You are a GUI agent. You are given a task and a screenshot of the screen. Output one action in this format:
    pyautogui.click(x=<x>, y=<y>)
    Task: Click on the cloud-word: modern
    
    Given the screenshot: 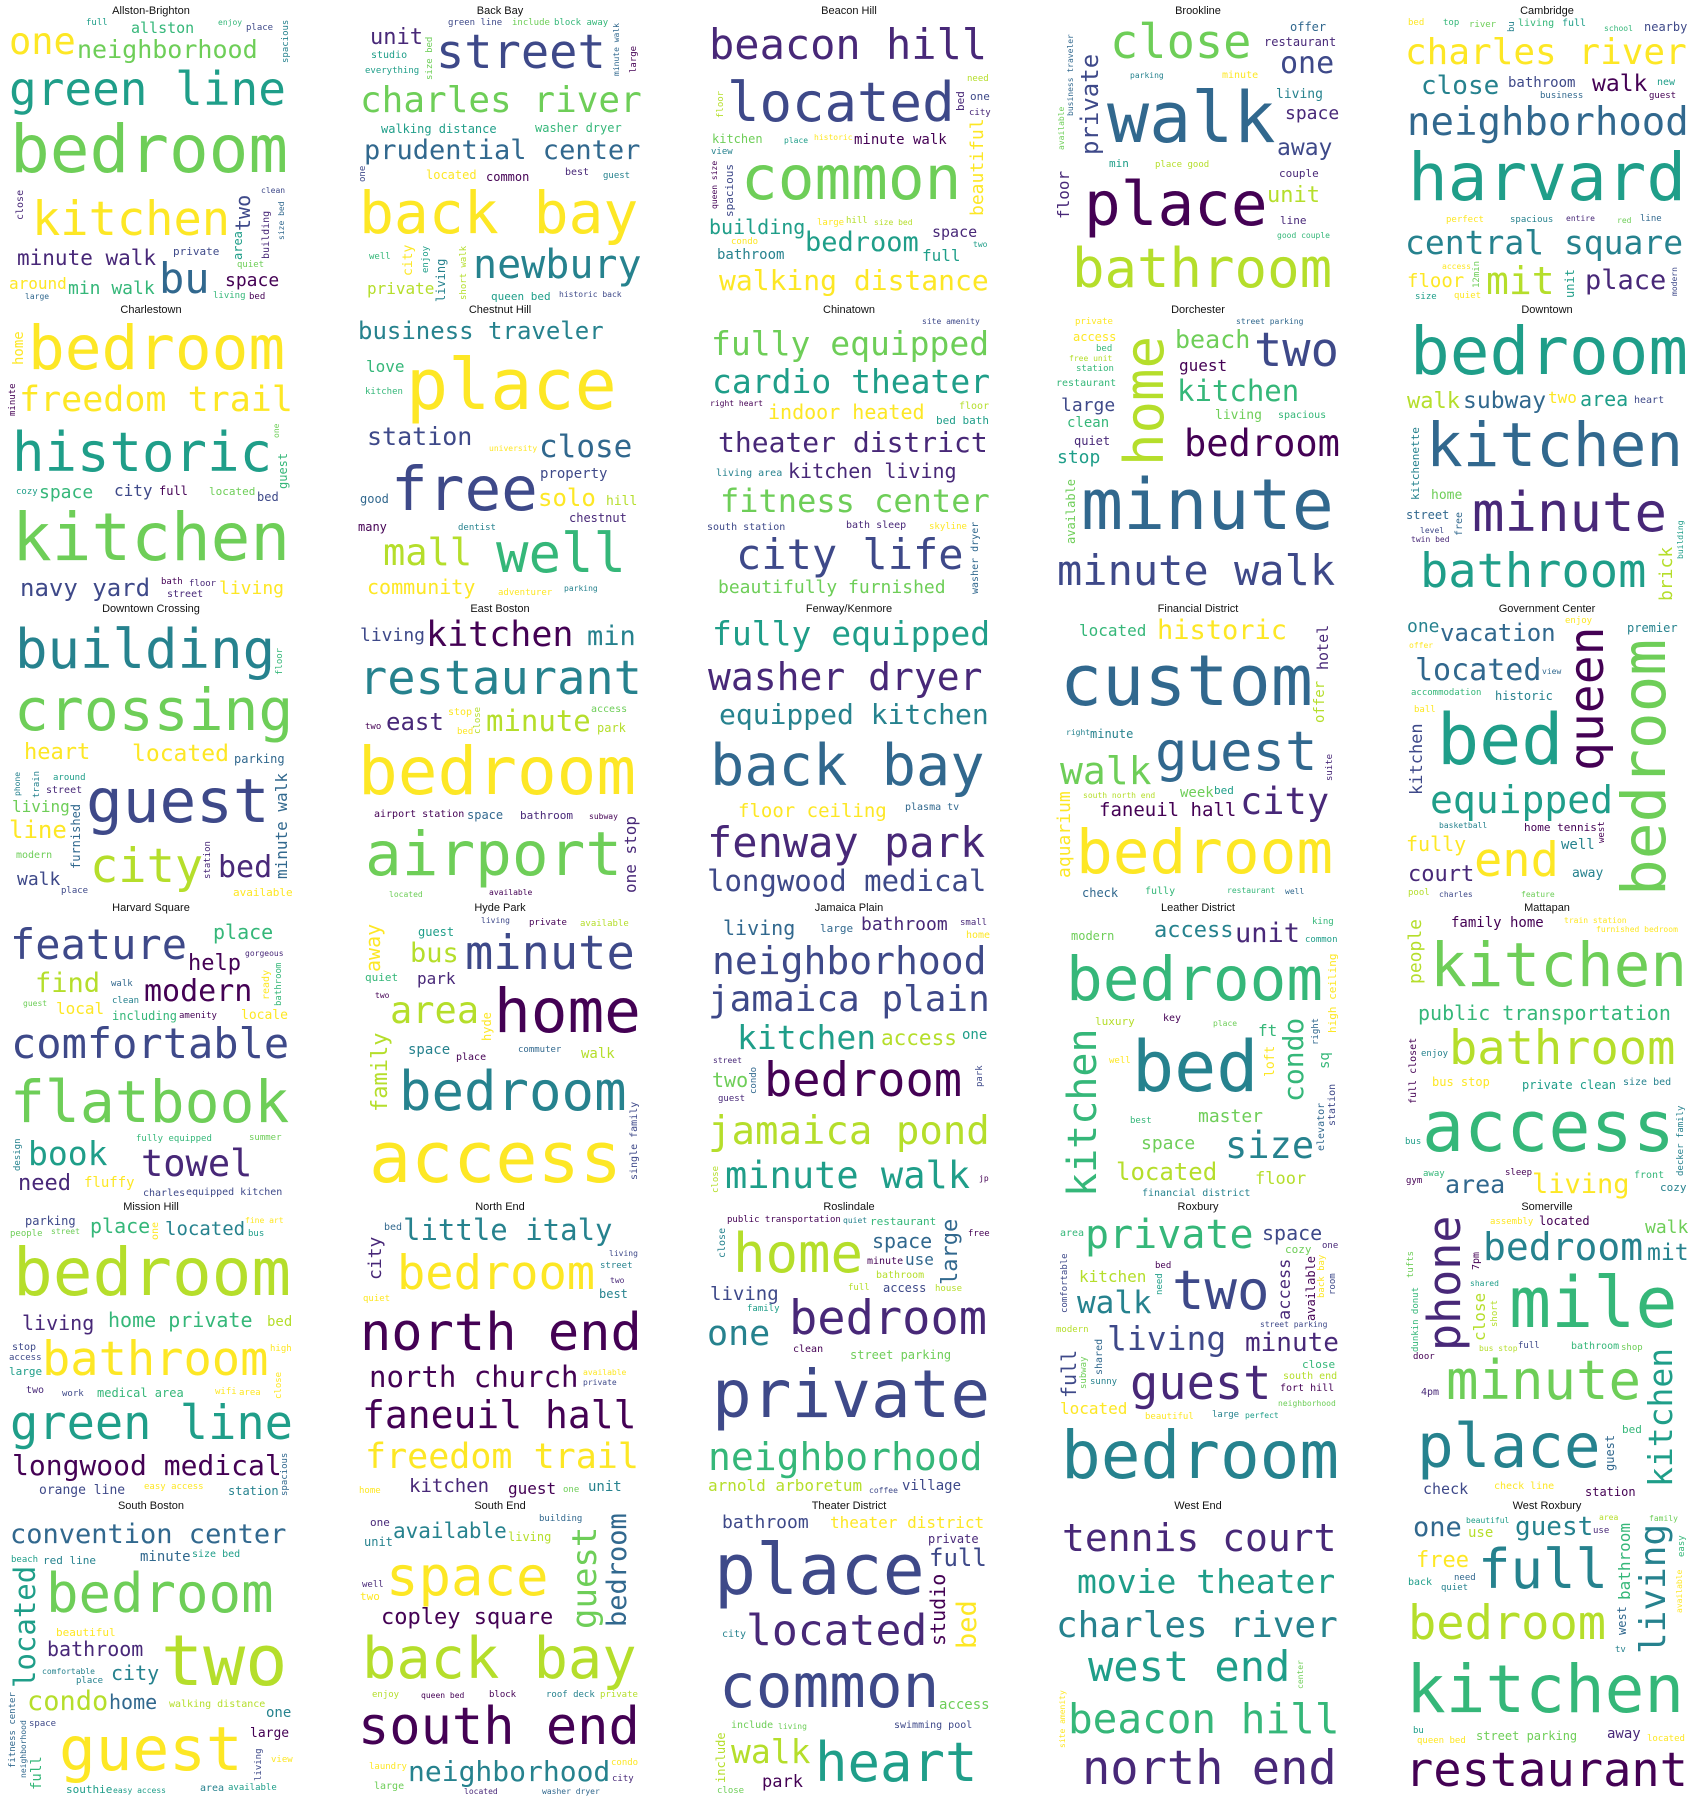 What is the action you would take?
    pyautogui.click(x=1093, y=936)
    